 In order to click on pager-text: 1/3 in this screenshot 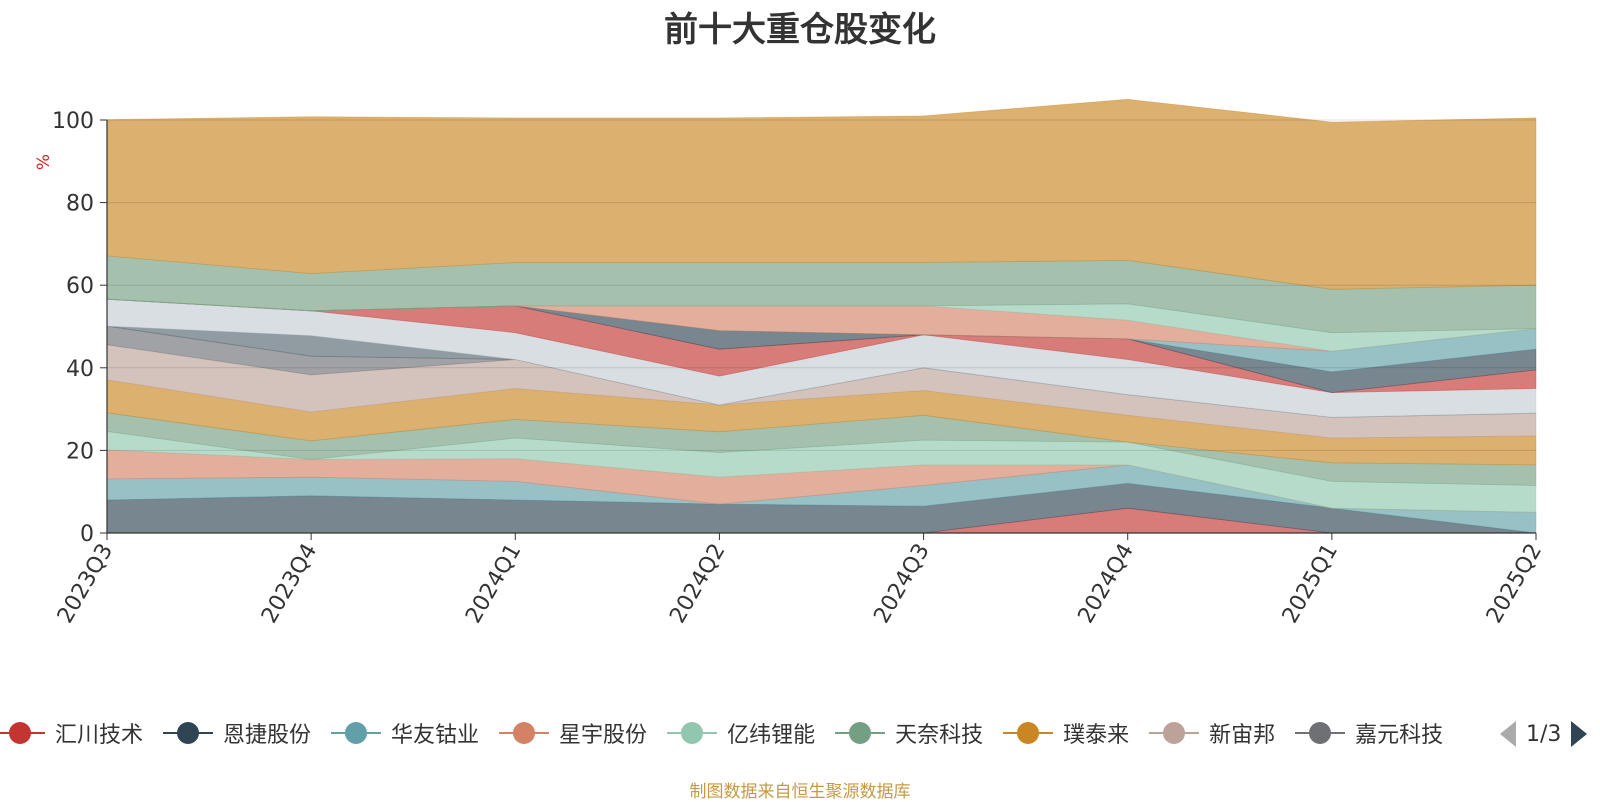, I will do `click(1544, 734)`.